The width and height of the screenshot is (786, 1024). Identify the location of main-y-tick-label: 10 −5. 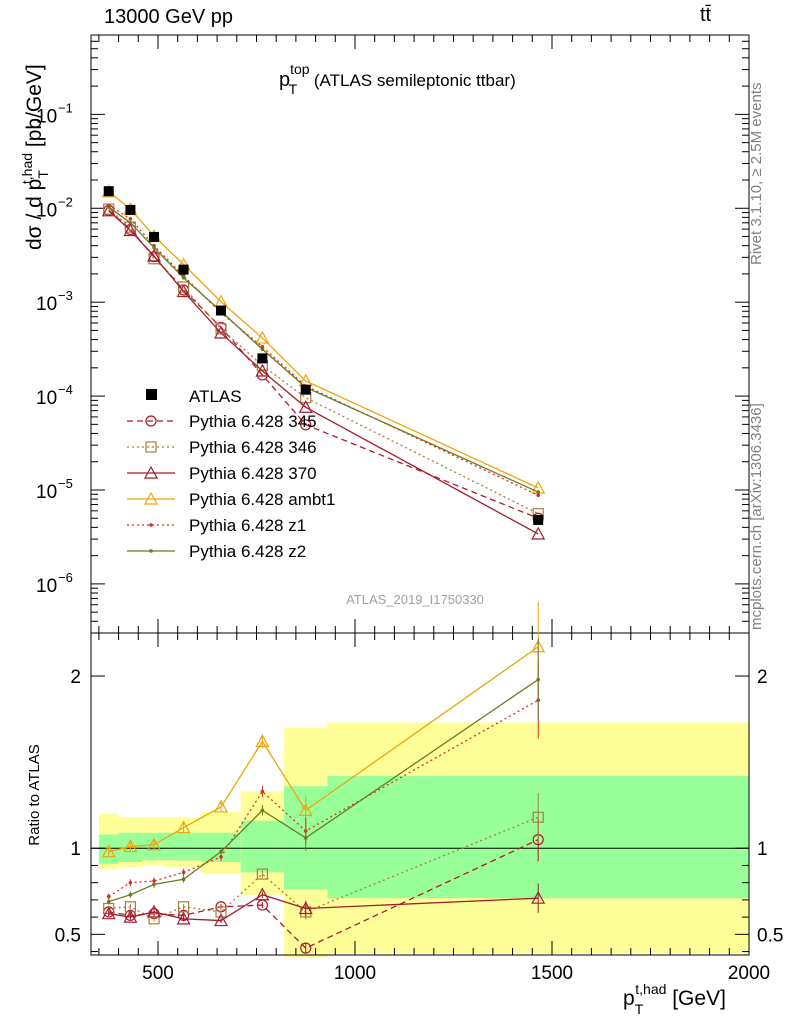
(54, 489).